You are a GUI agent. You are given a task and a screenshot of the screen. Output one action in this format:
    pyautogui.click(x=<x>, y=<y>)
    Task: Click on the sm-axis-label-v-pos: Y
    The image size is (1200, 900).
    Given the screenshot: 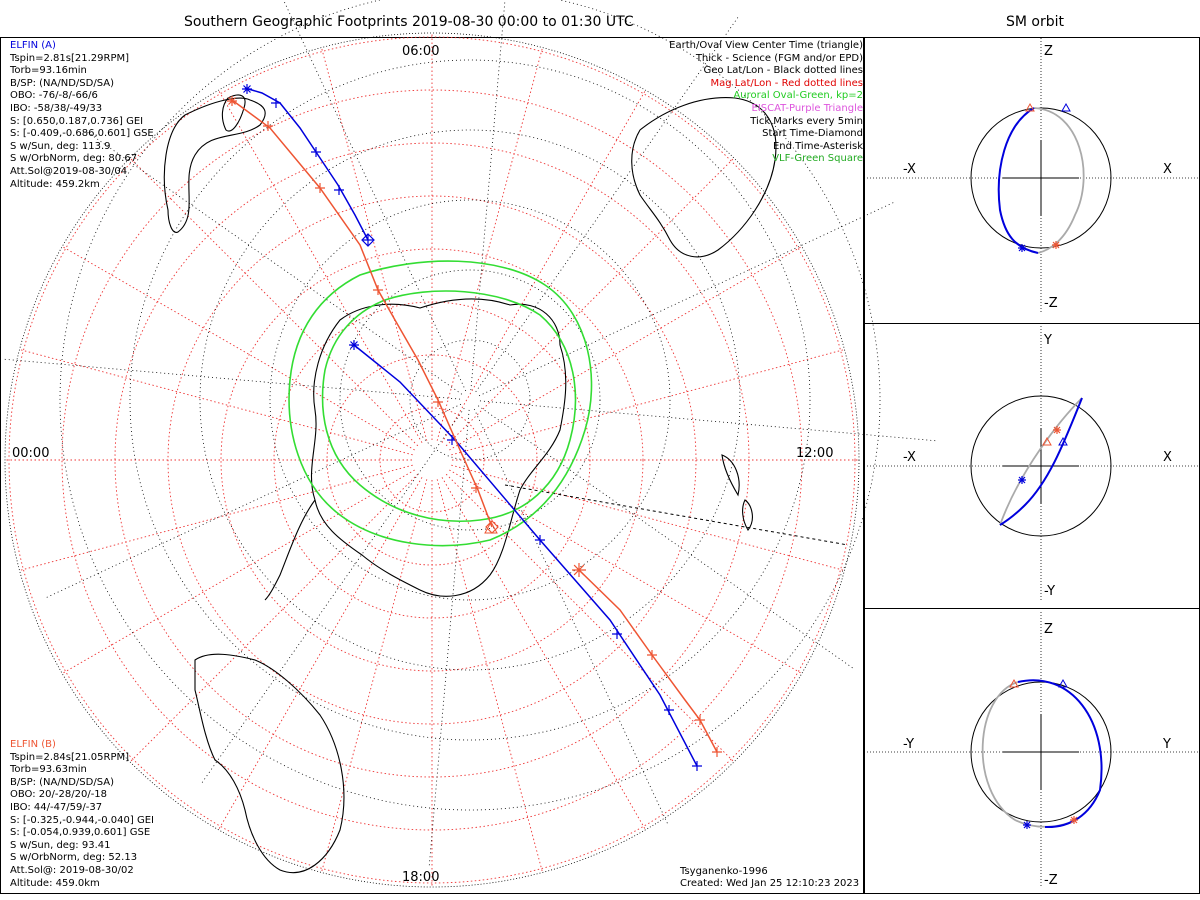 What is the action you would take?
    pyautogui.click(x=1048, y=340)
    